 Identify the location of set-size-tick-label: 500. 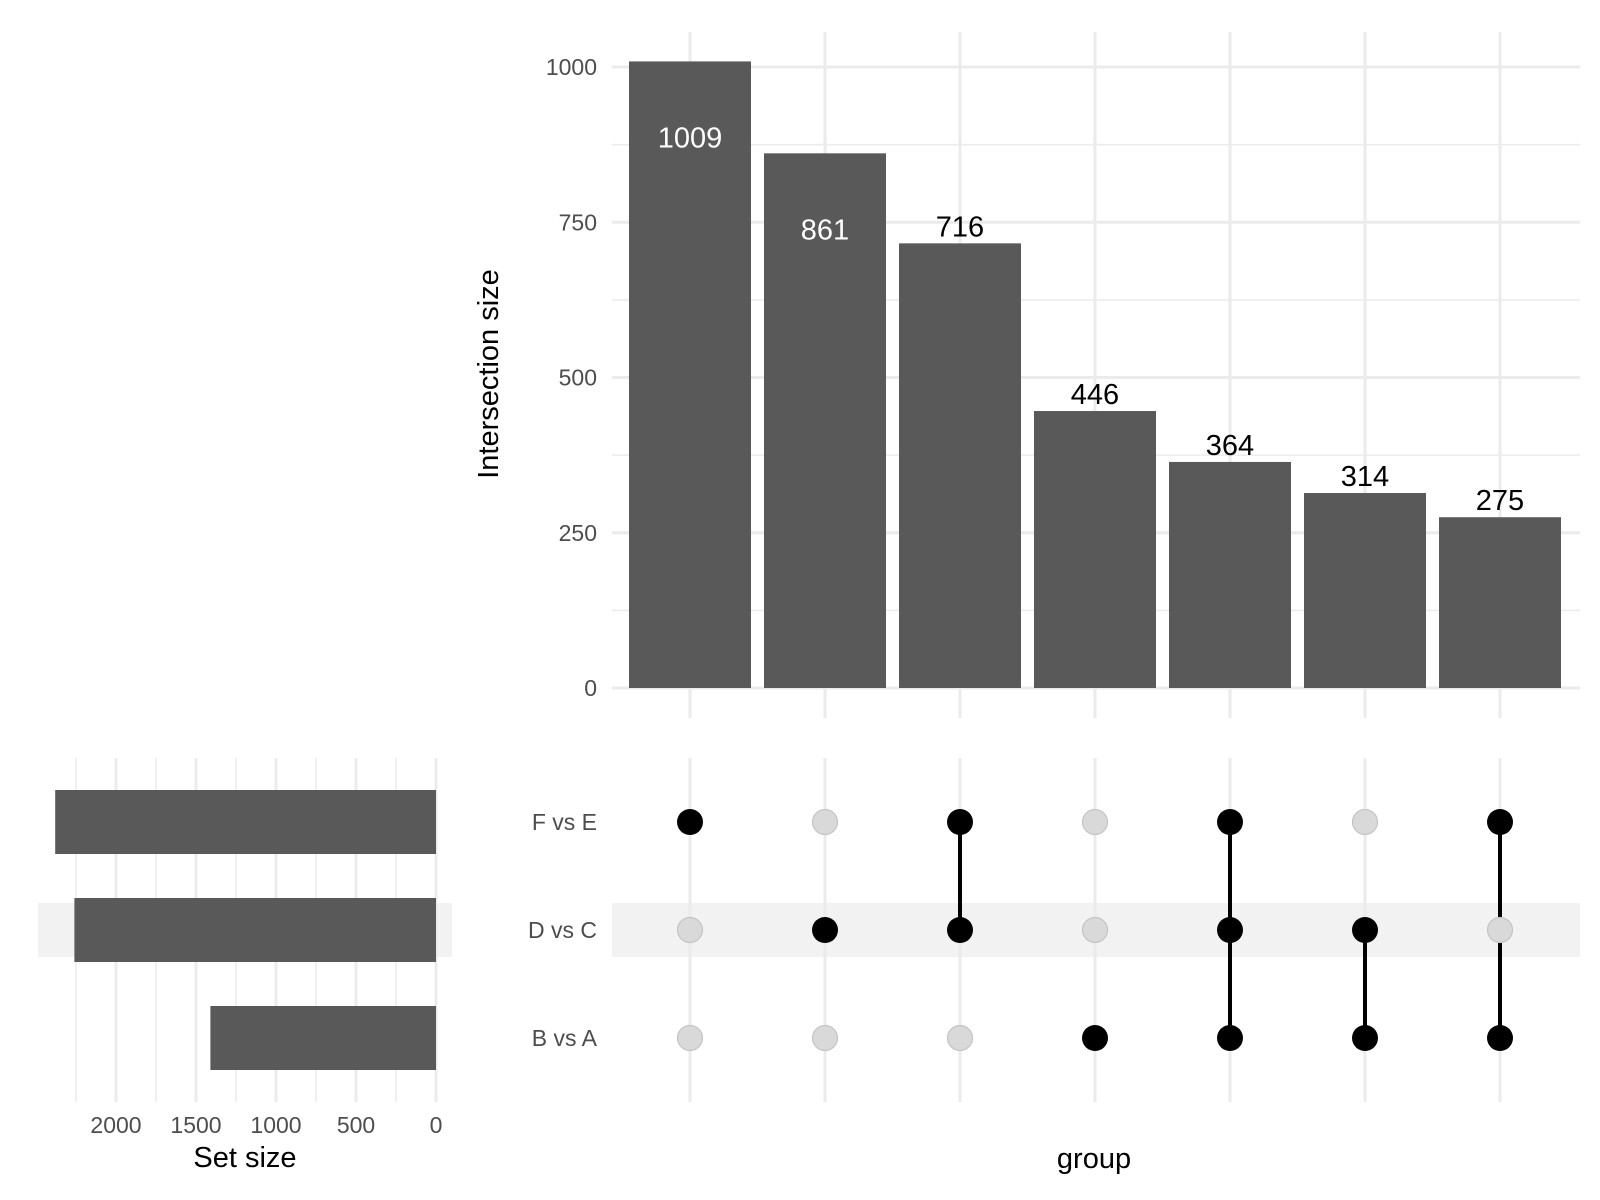
(356, 1125).